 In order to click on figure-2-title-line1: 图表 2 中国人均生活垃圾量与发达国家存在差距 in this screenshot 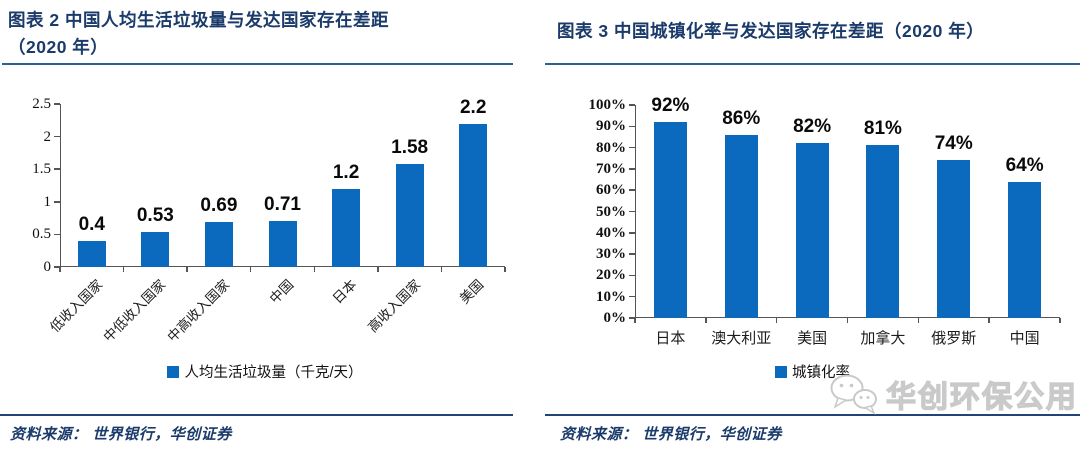, I will do `click(198, 20)`.